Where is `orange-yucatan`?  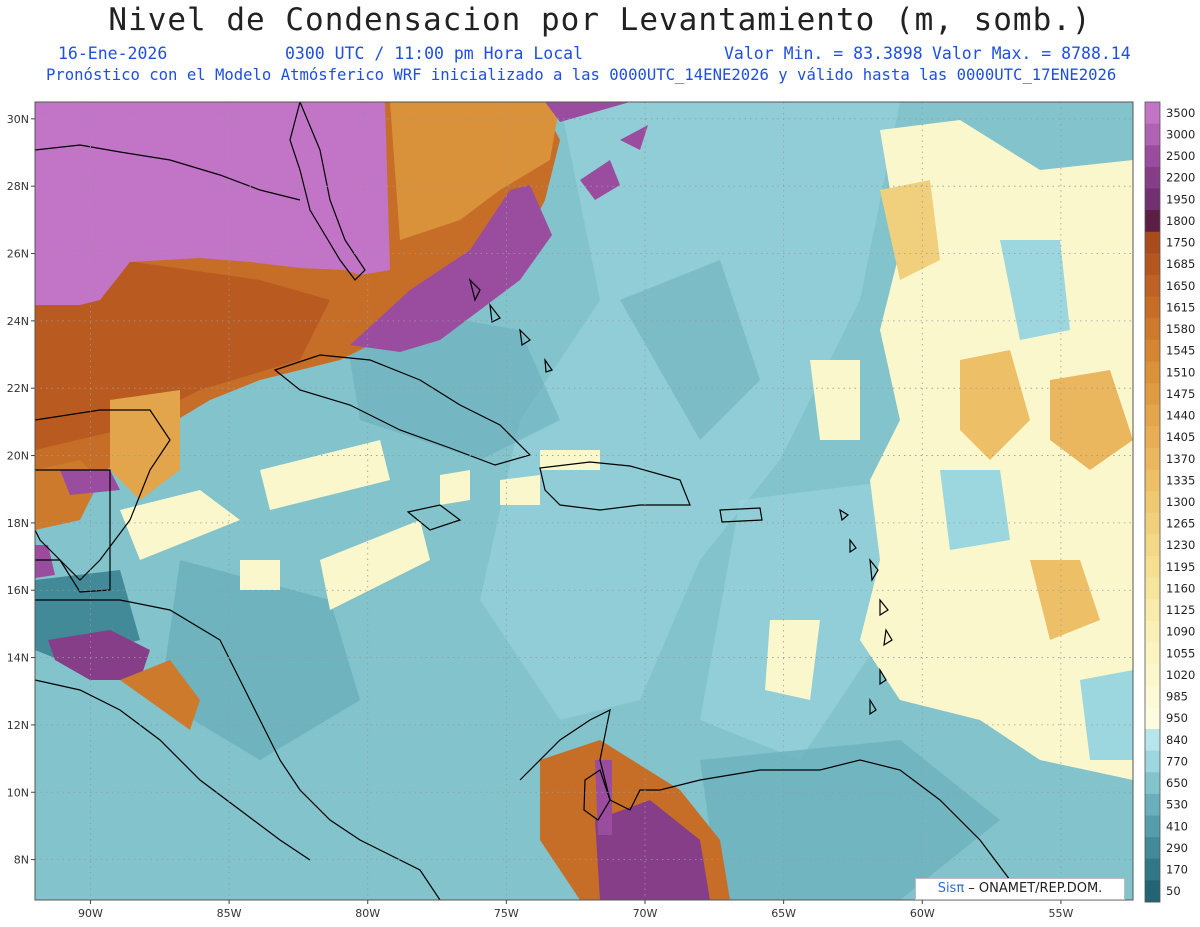 orange-yucatan is located at coordinates (145, 445).